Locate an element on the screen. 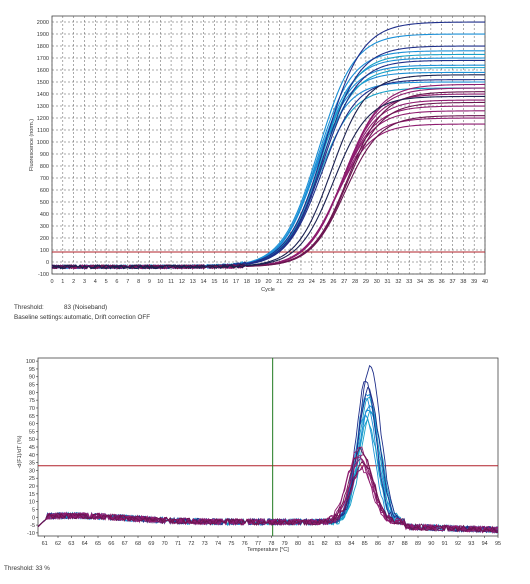 Image resolution: width=530 pixels, height=584 pixels. melt-y-tick-label: 95 is located at coordinates (32, 370).